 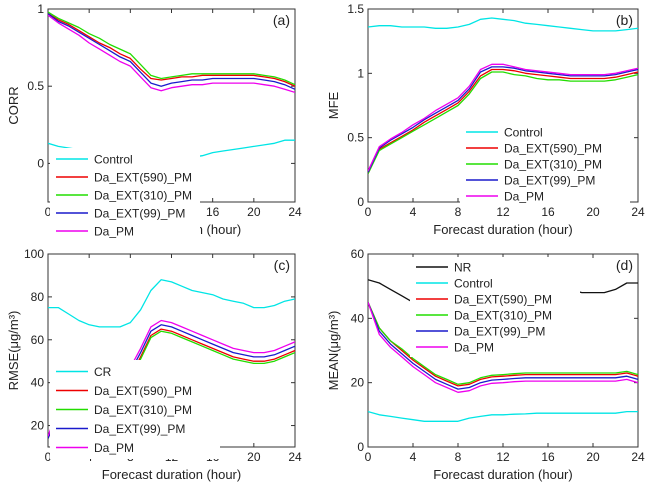 What do you see at coordinates (103, 372) in the screenshot?
I see `legend-label: CR` at bounding box center [103, 372].